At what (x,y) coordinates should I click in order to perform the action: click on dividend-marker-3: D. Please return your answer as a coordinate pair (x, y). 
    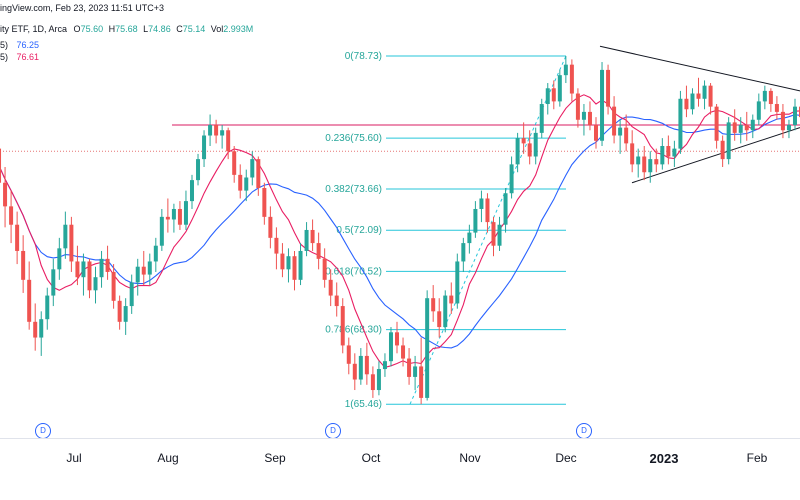
    Looking at the image, I should click on (584, 431).